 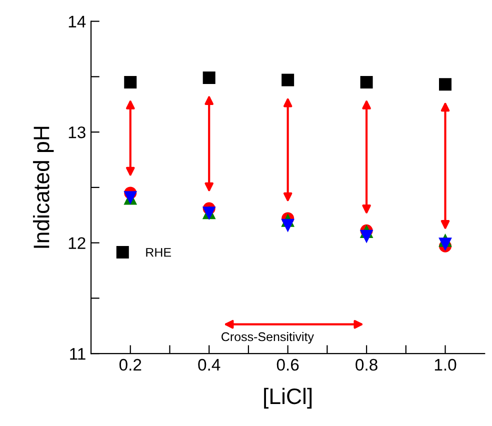 I want to click on x-axis-title: [LiCl], so click(x=288, y=398).